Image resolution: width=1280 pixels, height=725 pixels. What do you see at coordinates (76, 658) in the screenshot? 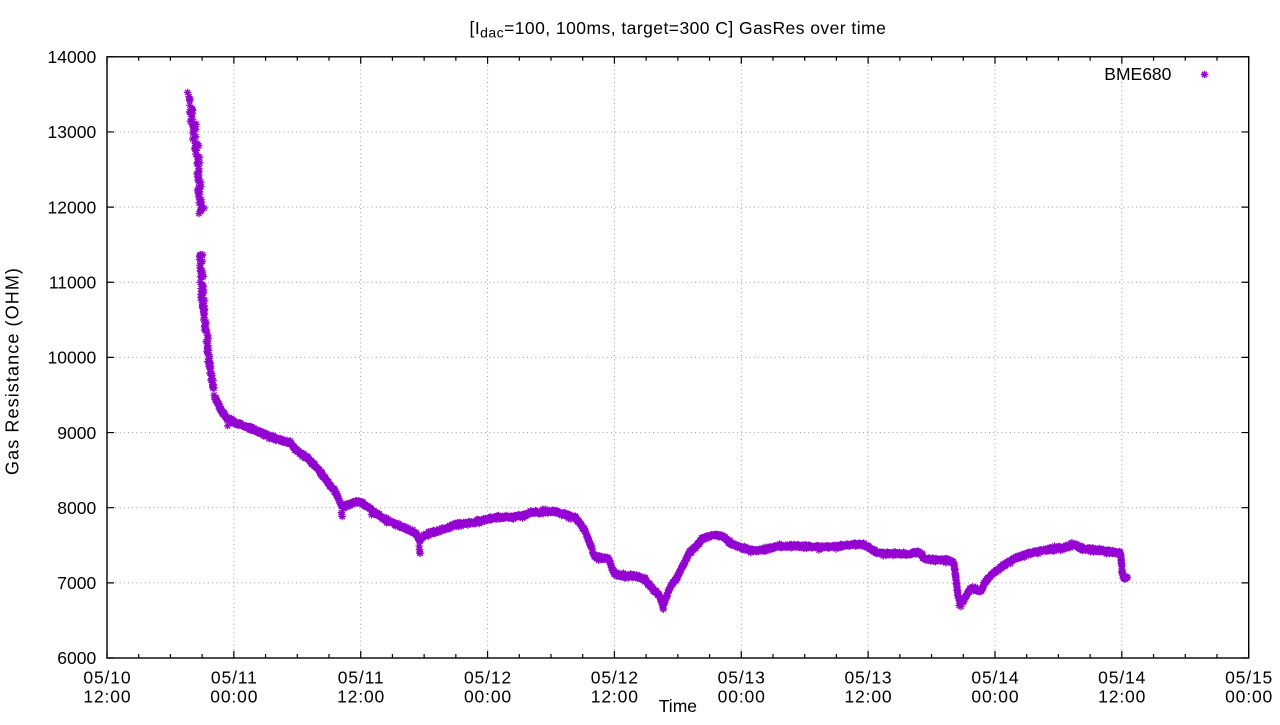
I see `svg-text: 6000` at bounding box center [76, 658].